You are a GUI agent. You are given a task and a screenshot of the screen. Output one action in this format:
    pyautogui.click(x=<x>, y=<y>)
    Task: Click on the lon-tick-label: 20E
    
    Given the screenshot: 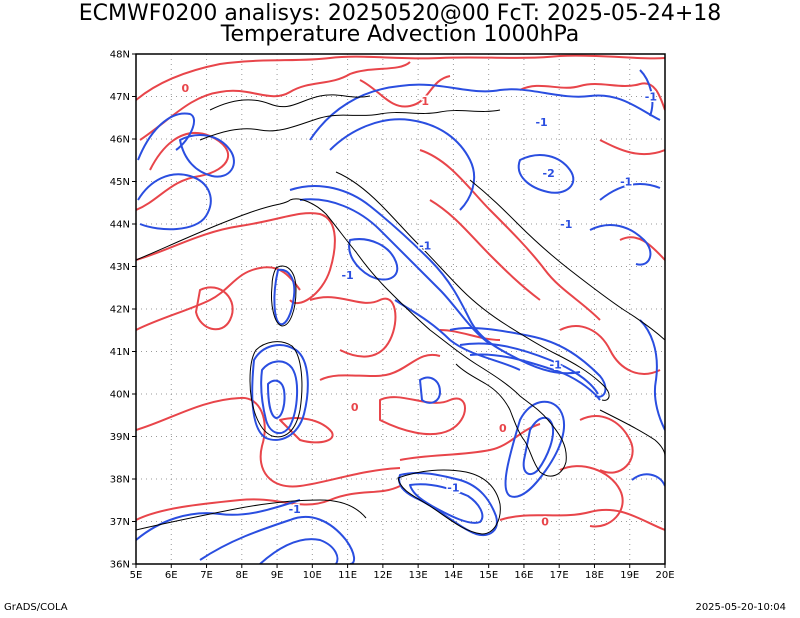 What is the action you would take?
    pyautogui.click(x=664, y=575)
    